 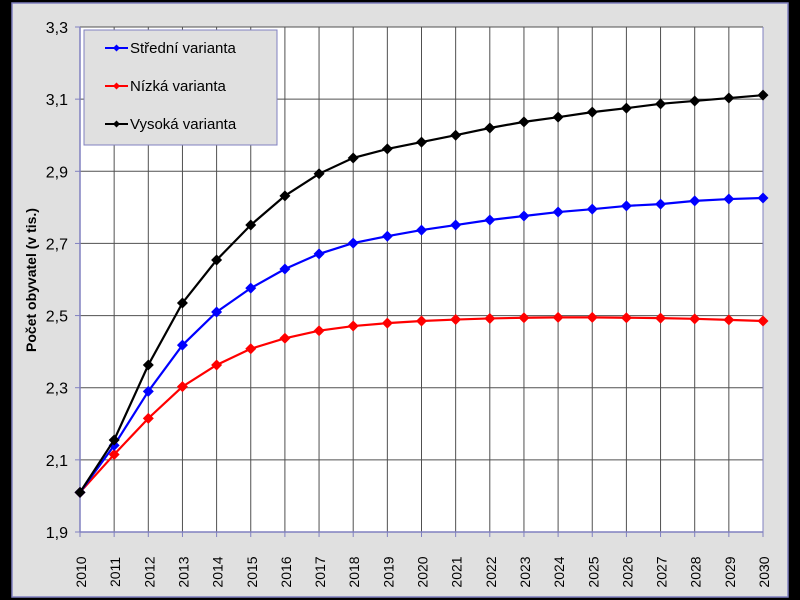 What do you see at coordinates (57, 28) in the screenshot?
I see `y-tick-label: 3,3` at bounding box center [57, 28].